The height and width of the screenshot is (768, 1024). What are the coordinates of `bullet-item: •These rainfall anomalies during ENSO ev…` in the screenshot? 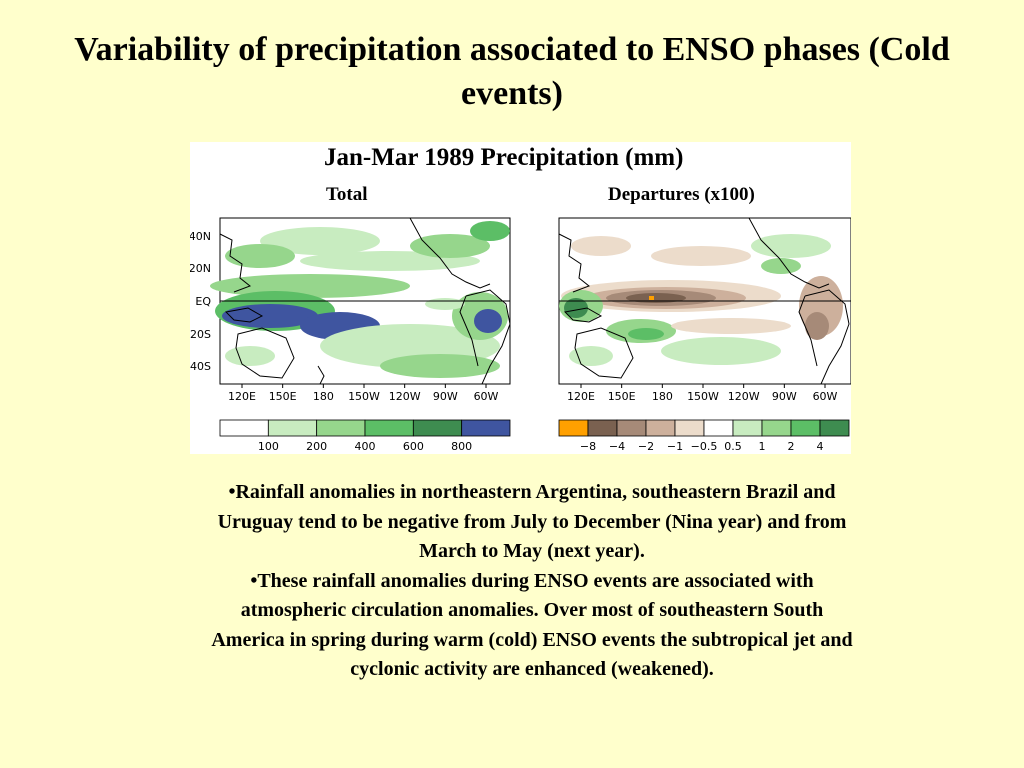 It's located at (532, 625).